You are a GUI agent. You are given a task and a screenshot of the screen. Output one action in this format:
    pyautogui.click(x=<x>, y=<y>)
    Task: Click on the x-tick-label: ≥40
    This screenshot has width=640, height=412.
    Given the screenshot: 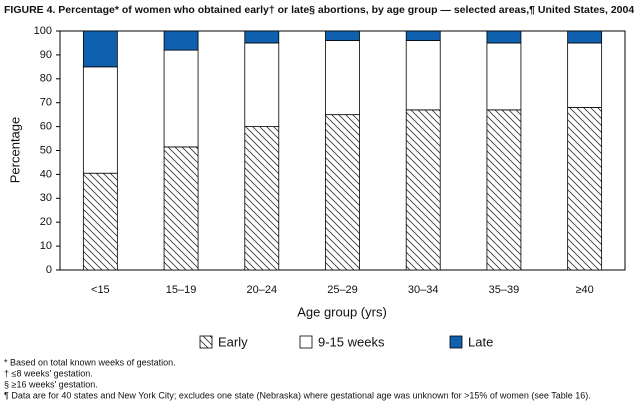 What is the action you would take?
    pyautogui.click(x=585, y=290)
    